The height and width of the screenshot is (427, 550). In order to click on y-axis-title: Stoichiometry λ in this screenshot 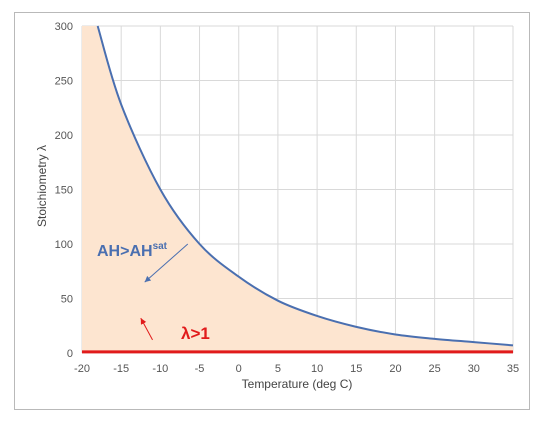, I will do `click(42, 186)`.